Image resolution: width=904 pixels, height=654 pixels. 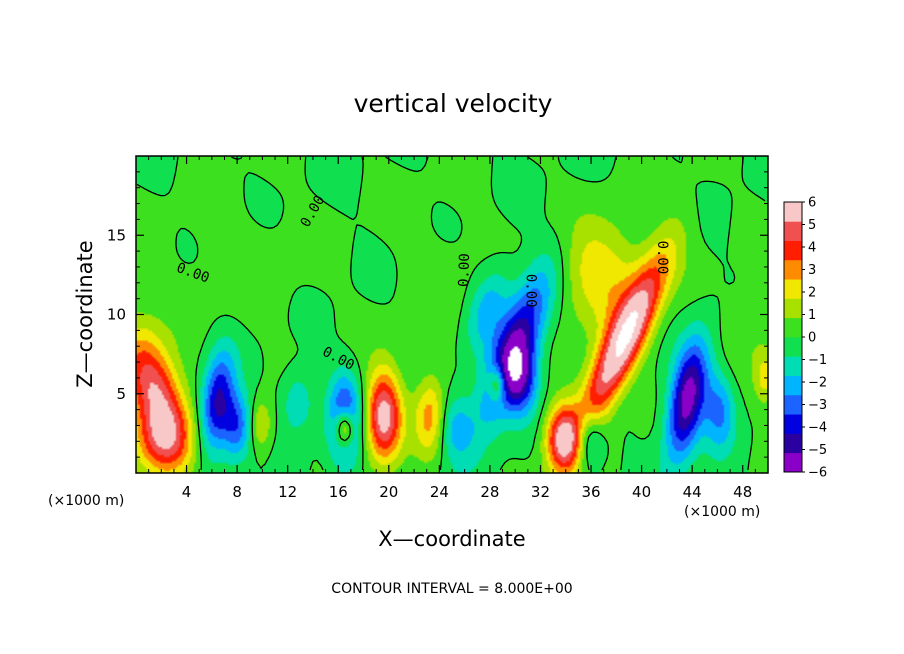 I want to click on colorbar-tick-label: 1, so click(x=812, y=315).